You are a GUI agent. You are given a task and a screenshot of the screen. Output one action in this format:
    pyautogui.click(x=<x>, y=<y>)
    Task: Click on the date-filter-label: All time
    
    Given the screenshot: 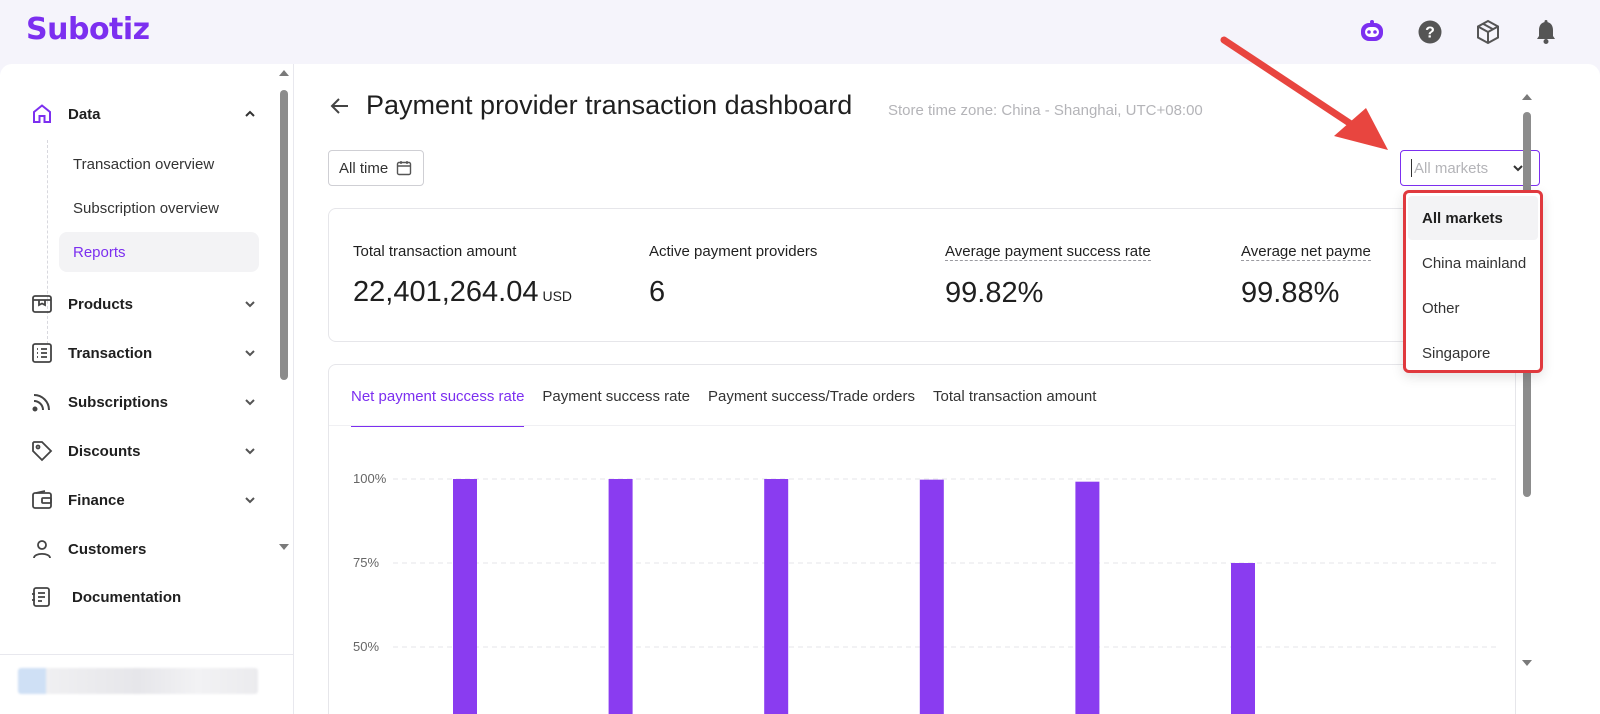 What is the action you would take?
    pyautogui.click(x=364, y=168)
    